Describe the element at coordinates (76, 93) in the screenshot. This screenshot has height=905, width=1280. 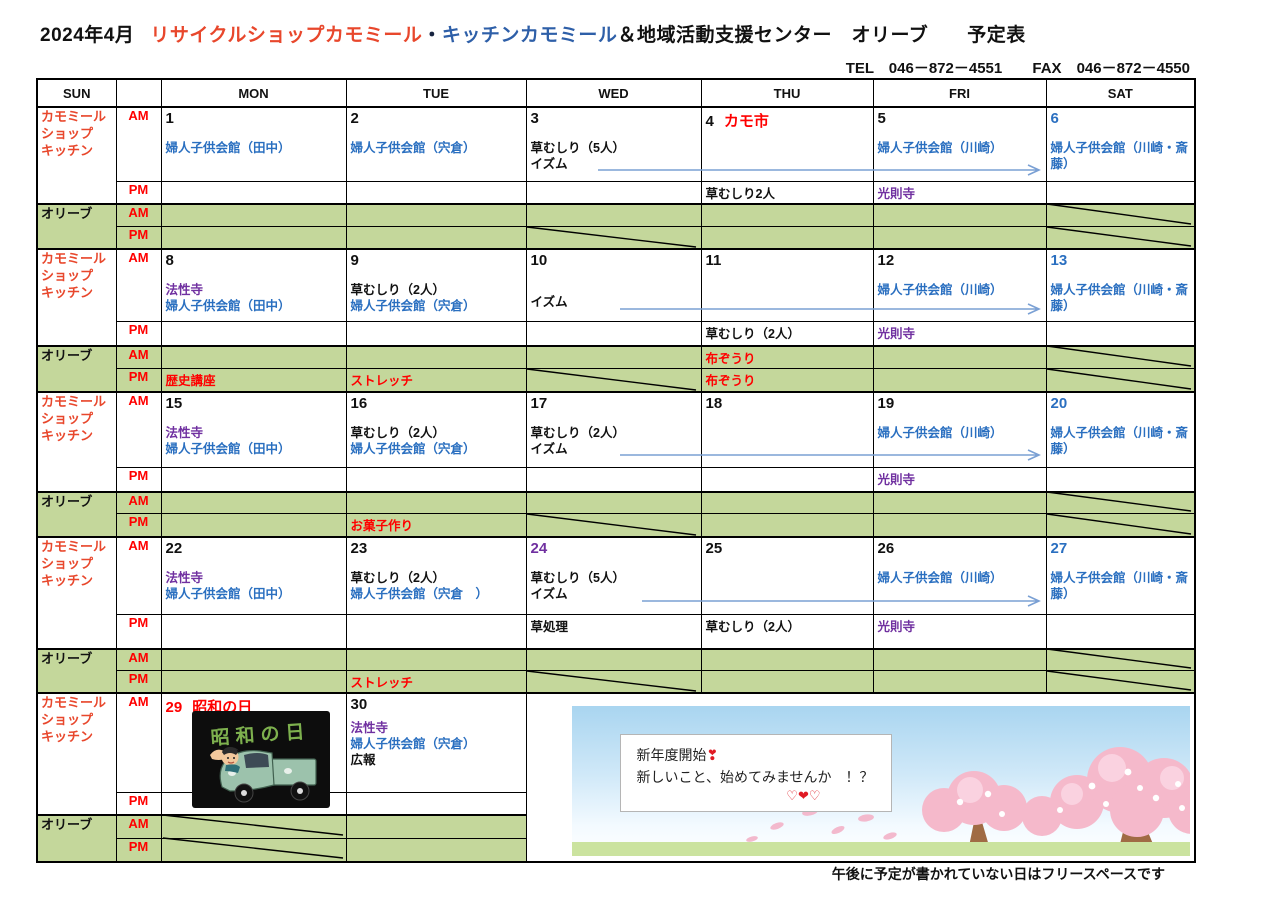
I see `header-sun: SUN` at that location.